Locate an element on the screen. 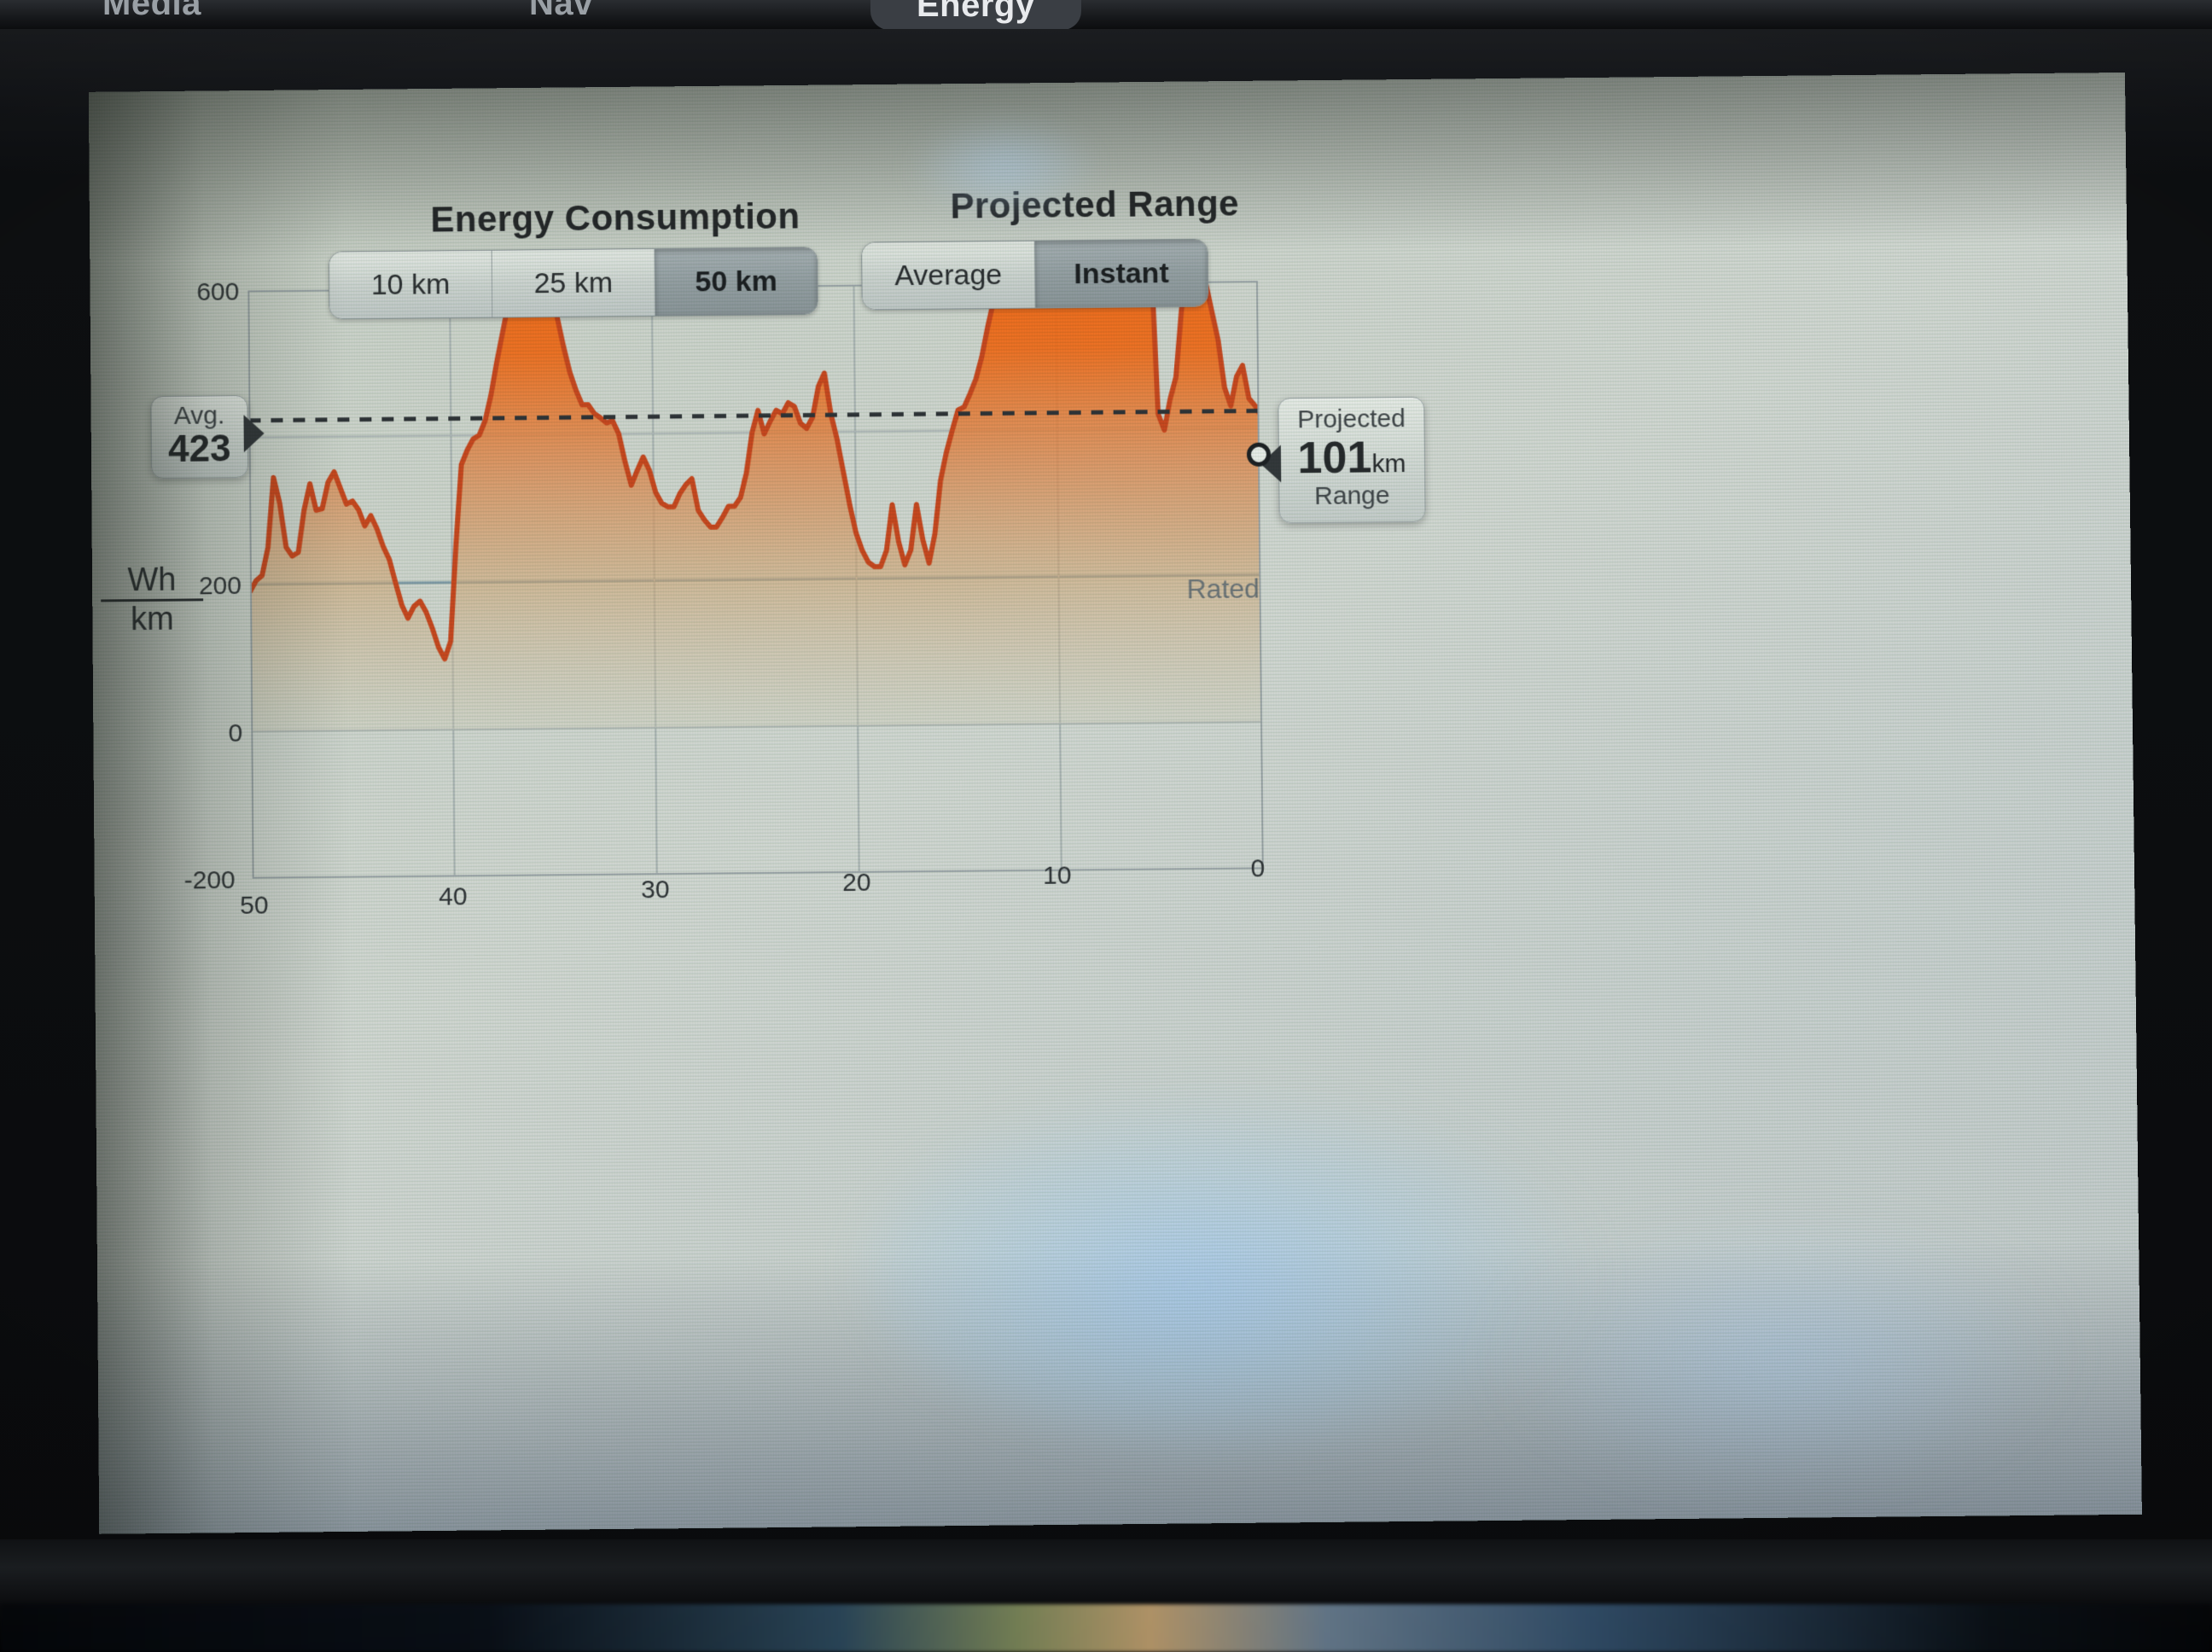  average-badge-pointer-icon is located at coordinates (254, 433).